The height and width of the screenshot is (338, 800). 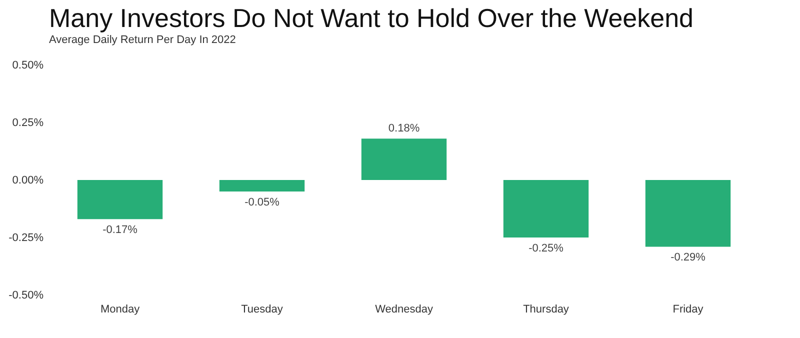 I want to click on y-tick-label: 0.50%, so click(x=28, y=66).